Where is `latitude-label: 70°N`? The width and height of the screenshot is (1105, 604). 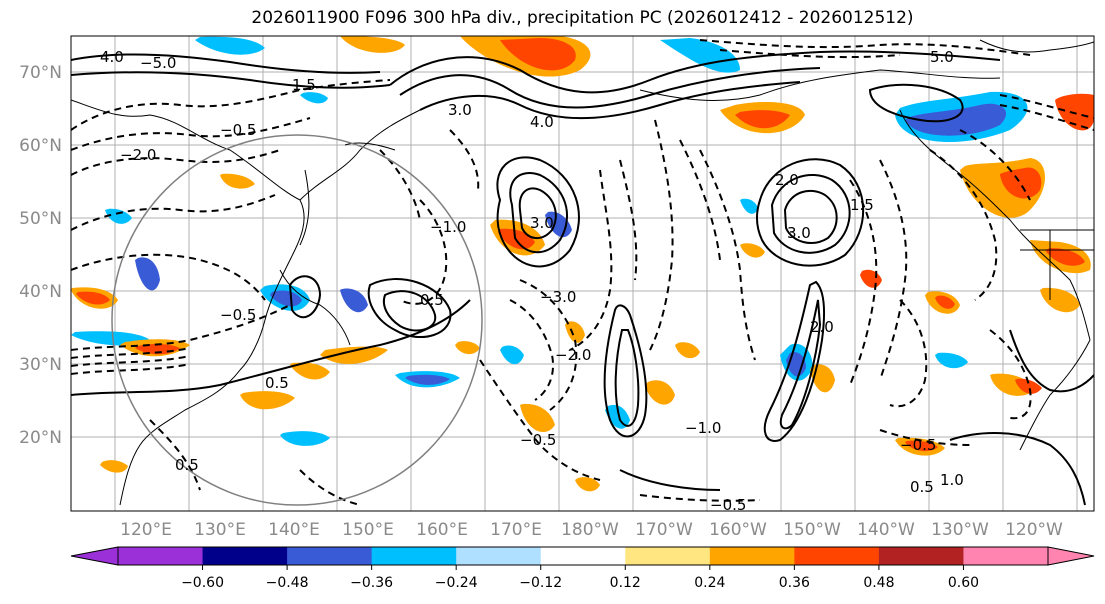 latitude-label: 70°N is located at coordinates (40, 73).